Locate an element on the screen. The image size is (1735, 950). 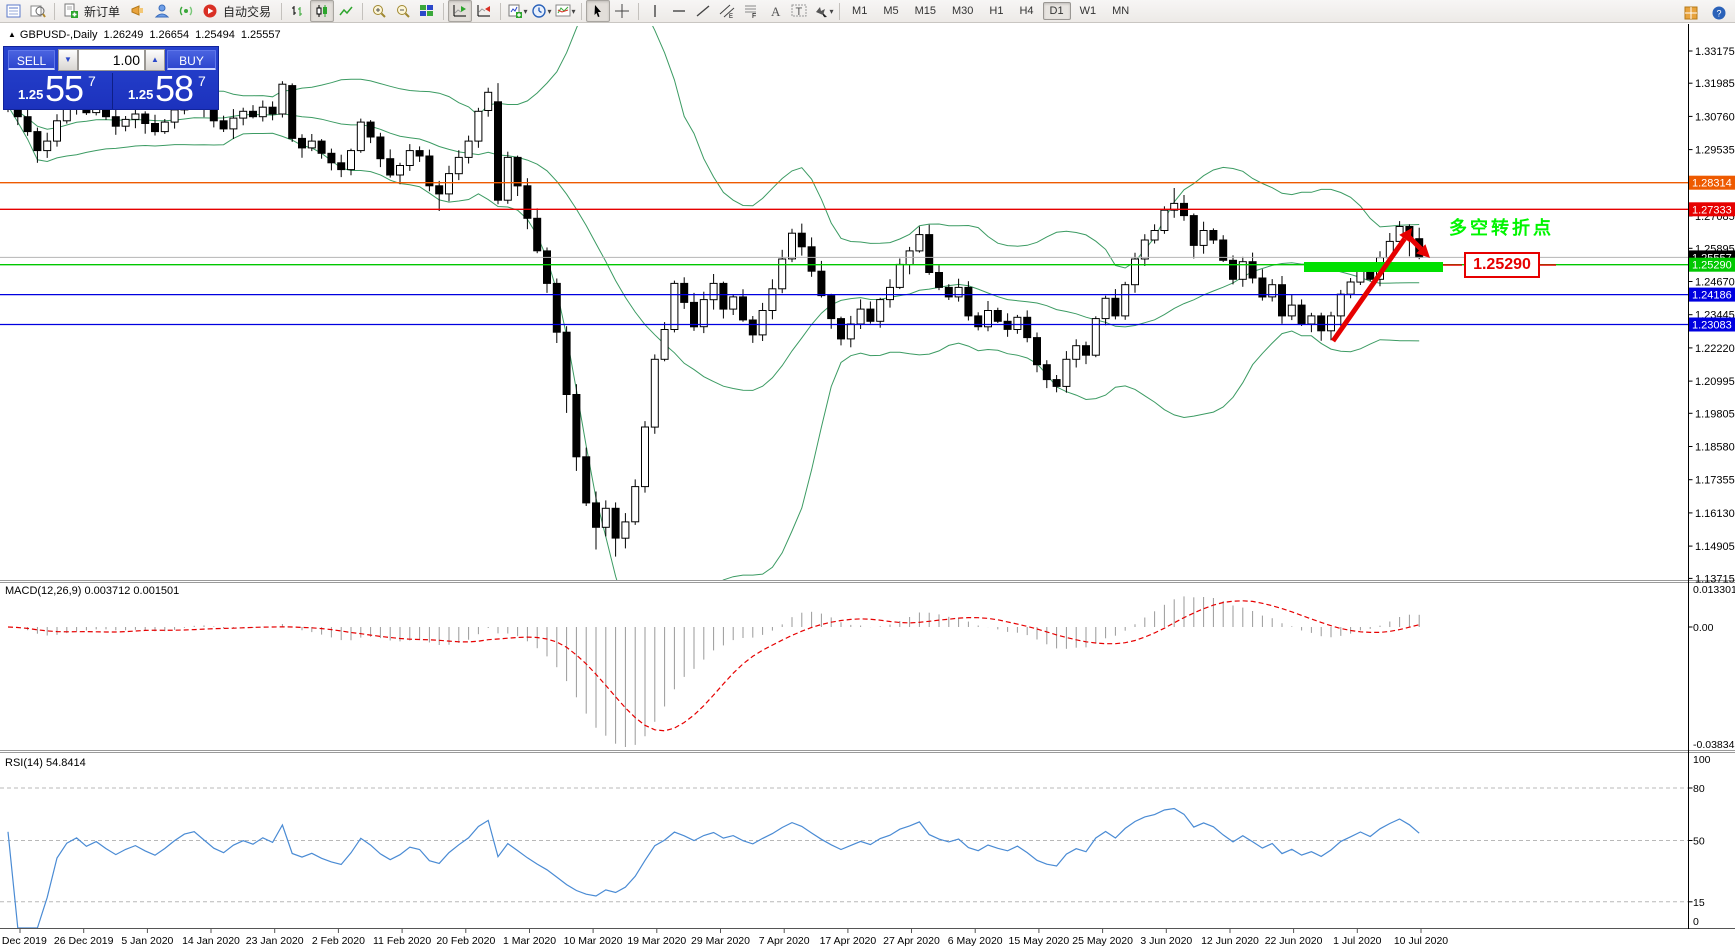
timeframe-h1-button: H1 is located at coordinates (996, 11).